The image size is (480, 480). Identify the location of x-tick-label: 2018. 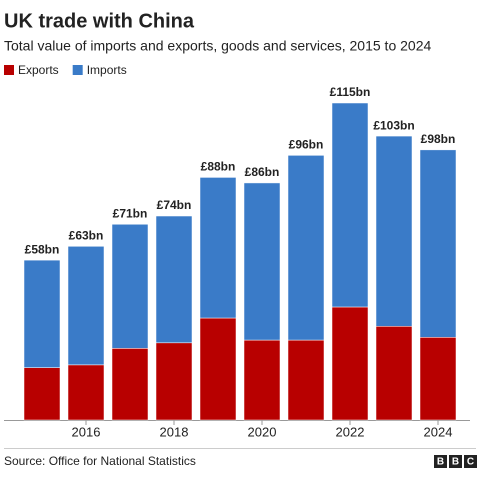
(174, 431).